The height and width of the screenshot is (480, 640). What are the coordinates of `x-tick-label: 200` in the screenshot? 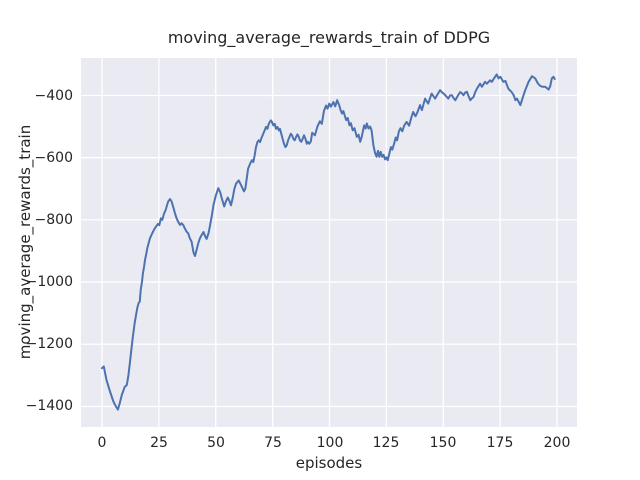 It's located at (557, 443).